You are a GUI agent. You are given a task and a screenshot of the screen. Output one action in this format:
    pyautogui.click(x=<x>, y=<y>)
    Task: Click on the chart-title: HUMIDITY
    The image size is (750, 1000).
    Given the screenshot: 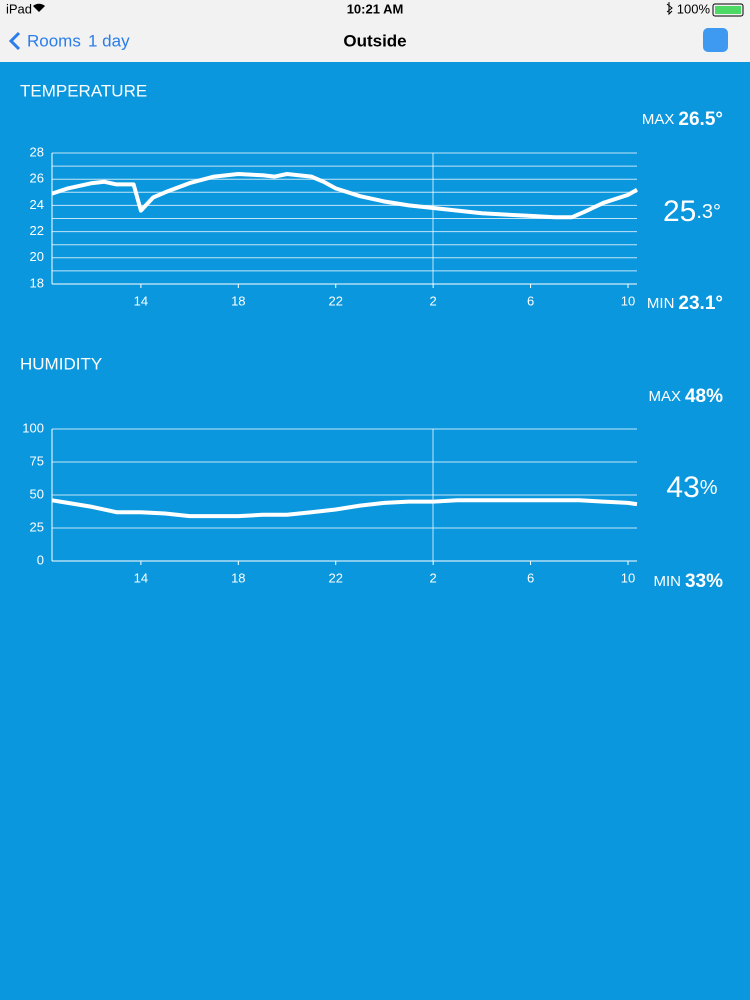 What is the action you would take?
    pyautogui.click(x=61, y=363)
    